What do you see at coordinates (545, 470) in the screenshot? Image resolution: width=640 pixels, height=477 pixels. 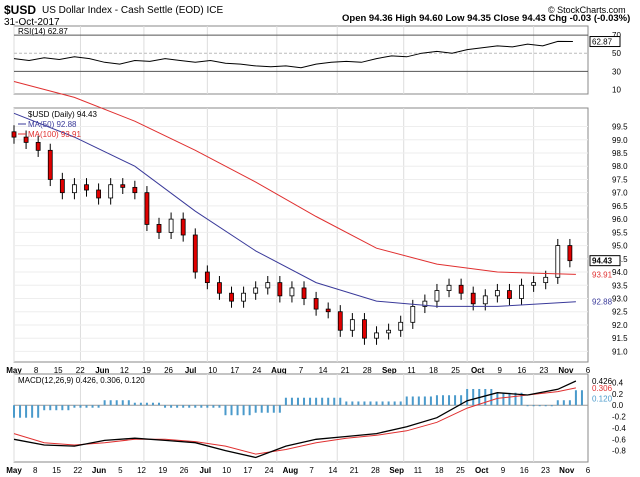 I see `x-tick-label: 23` at bounding box center [545, 470].